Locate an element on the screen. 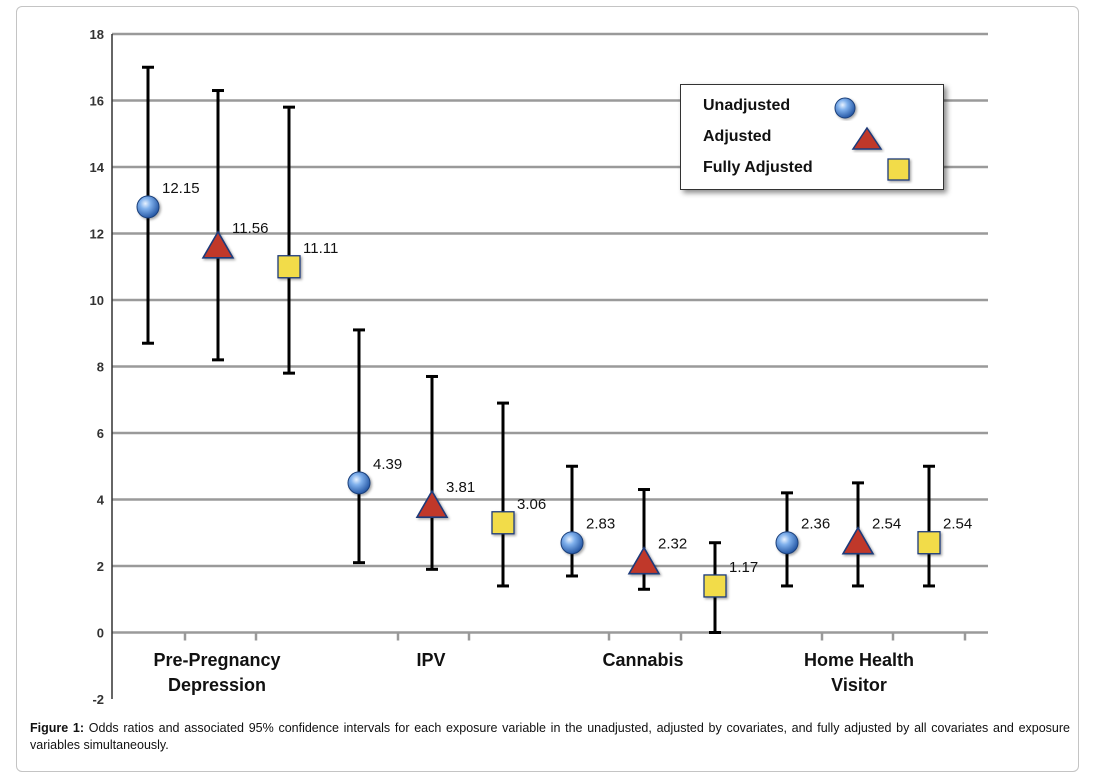 This screenshot has width=1104, height=779. legend-label-fully-adjusted: Fully Adjusted is located at coordinates (758, 167).